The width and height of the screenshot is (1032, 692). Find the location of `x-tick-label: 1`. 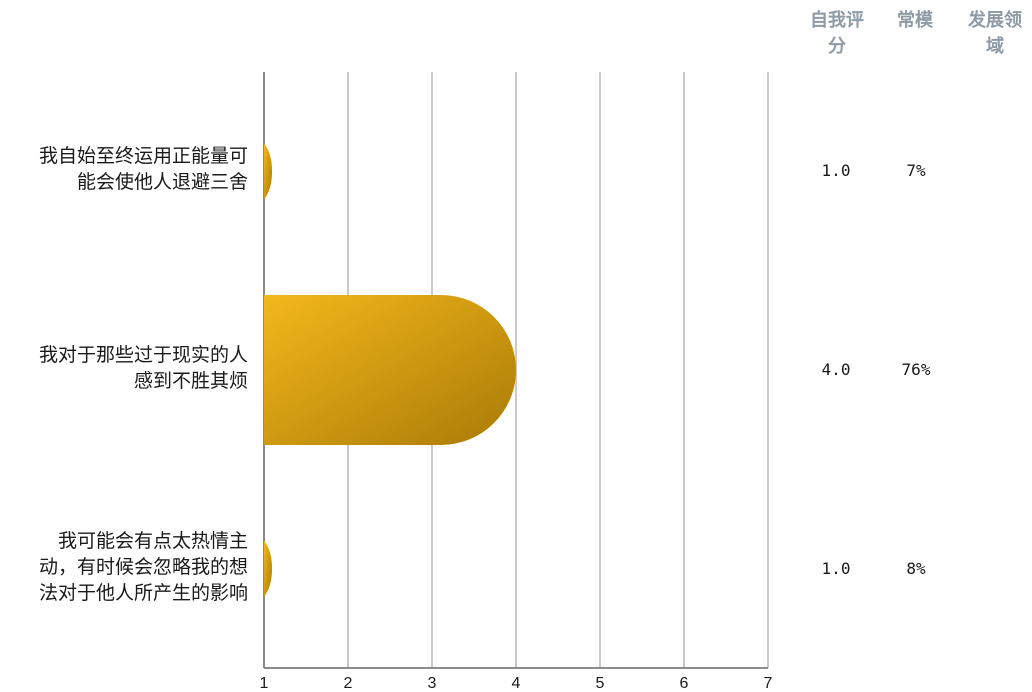

x-tick-label: 1 is located at coordinates (264, 683).